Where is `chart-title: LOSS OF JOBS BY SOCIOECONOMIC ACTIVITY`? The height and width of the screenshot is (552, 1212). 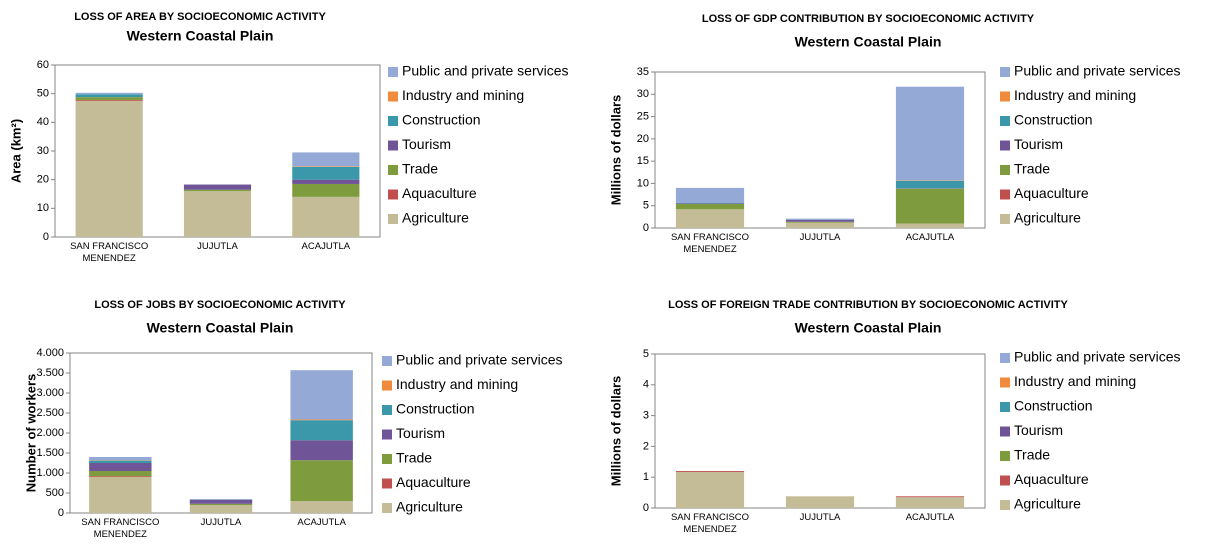
chart-title: LOSS OF JOBS BY SOCIOECONOMIC ACTIVITY is located at coordinates (220, 305).